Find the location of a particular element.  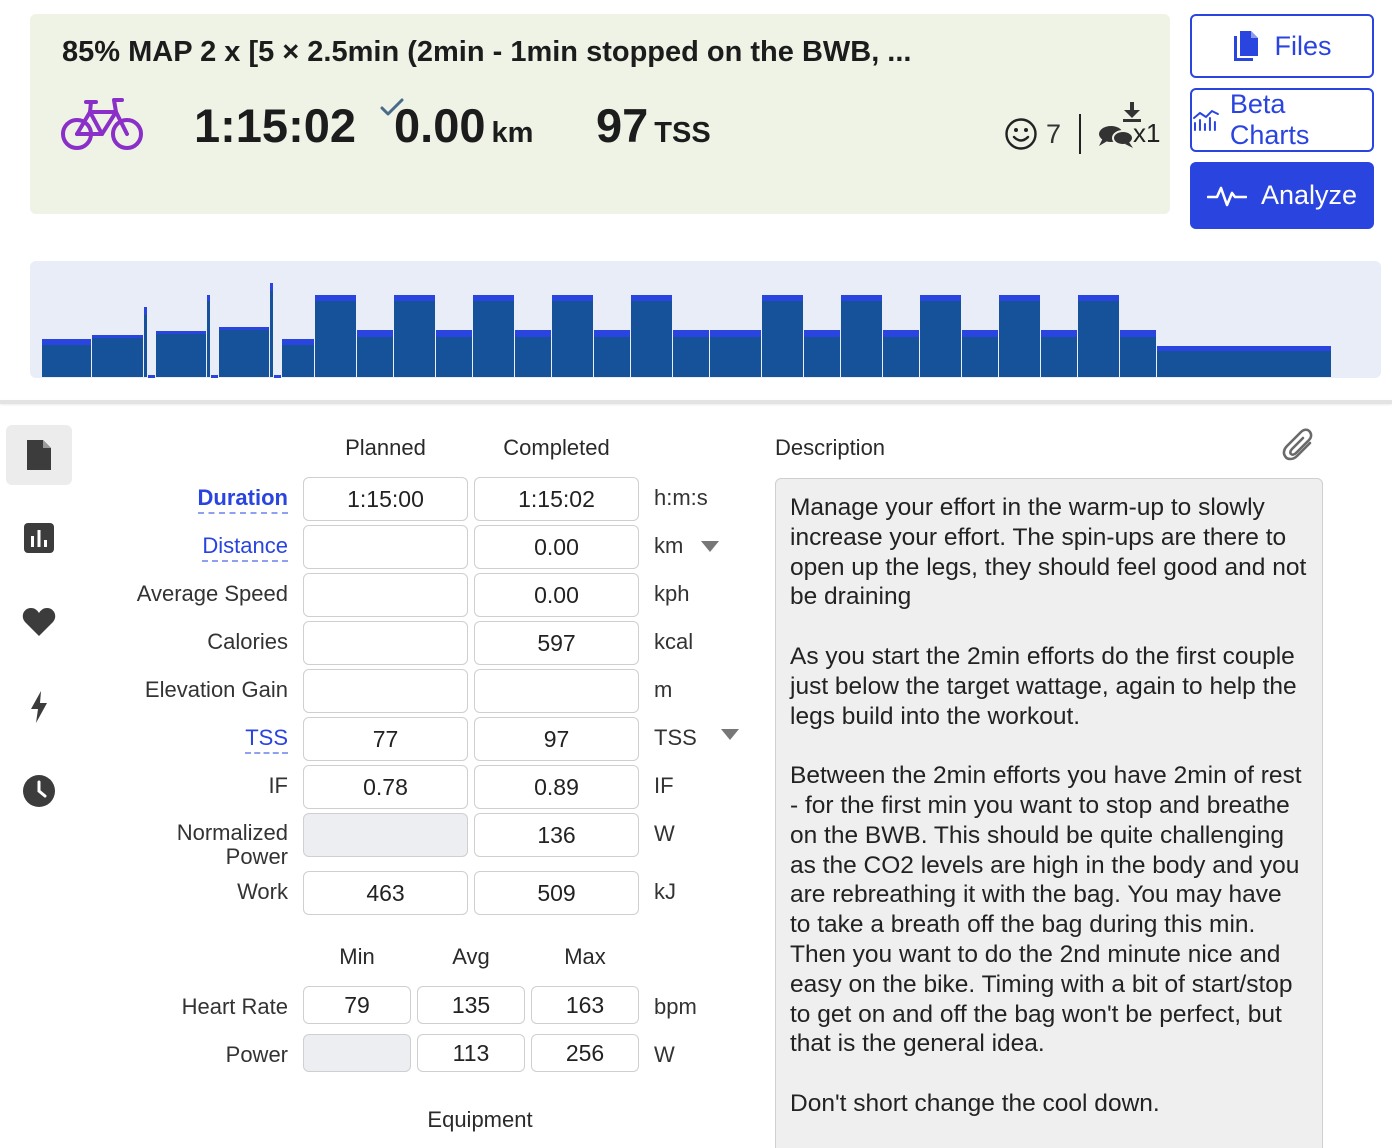

distance-unit-label: km is located at coordinates (669, 545).